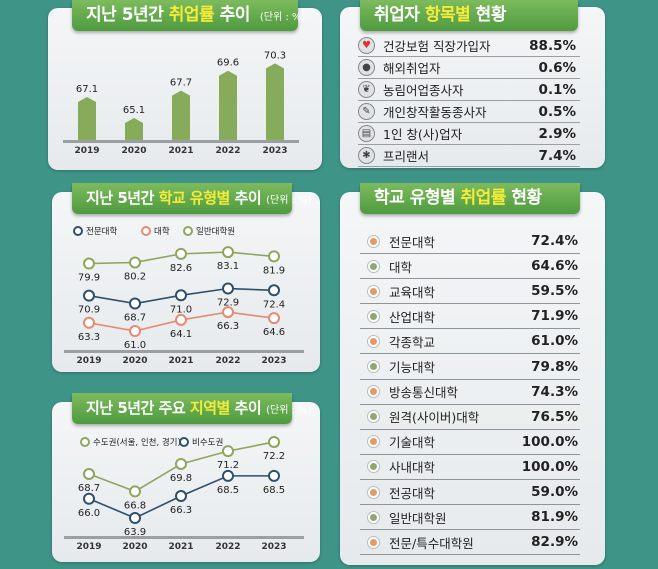  What do you see at coordinates (89, 278) in the screenshot?
I see `data-label: 79.9` at bounding box center [89, 278].